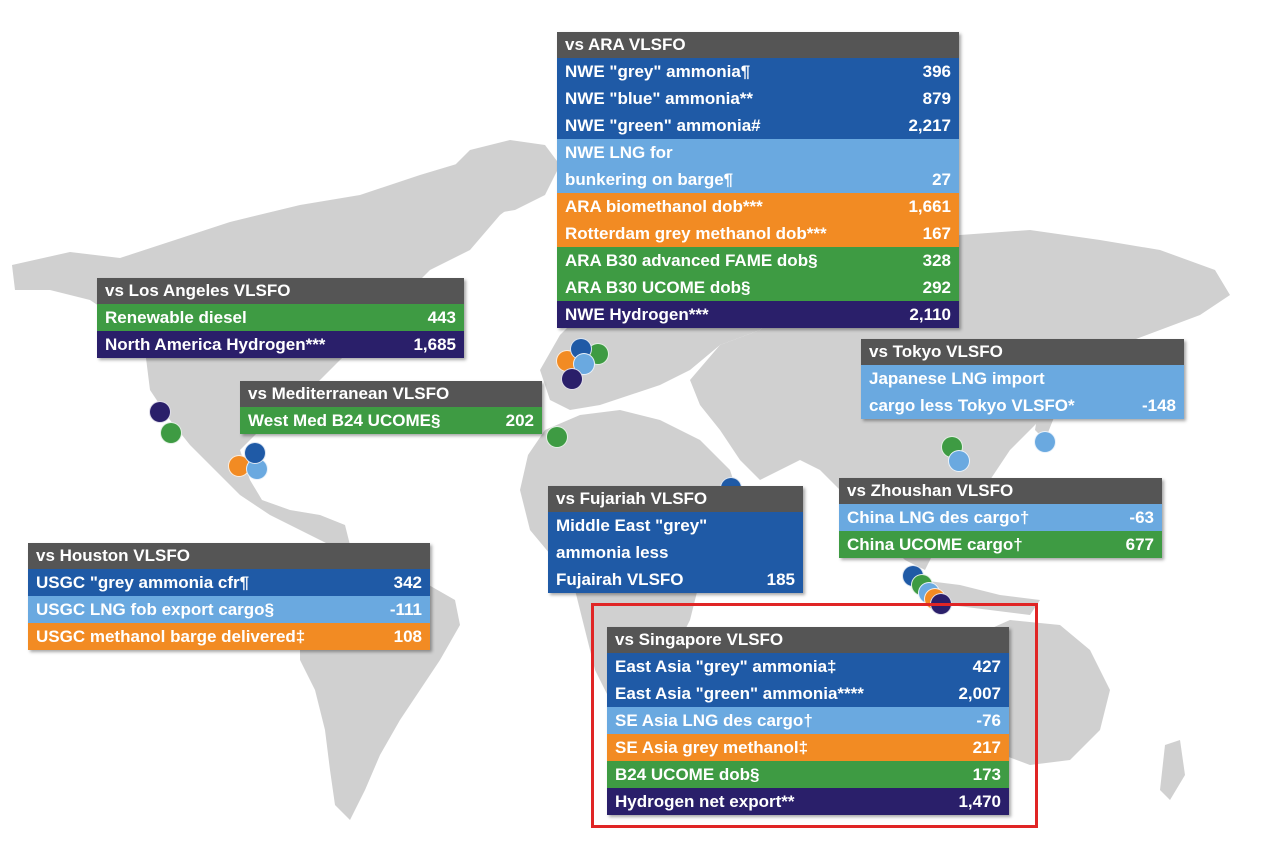 The width and height of the screenshot is (1280, 842). What do you see at coordinates (758, 314) in the screenshot?
I see `panel-row: NWE Hydrogen*** 2,110` at bounding box center [758, 314].